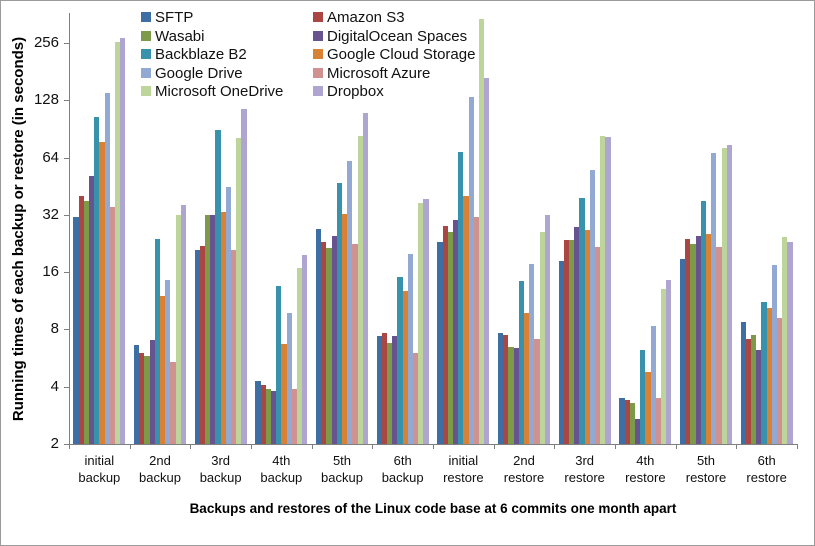 The image size is (815, 546). What do you see at coordinates (431, 444) in the screenshot?
I see `x-axis-line` at bounding box center [431, 444].